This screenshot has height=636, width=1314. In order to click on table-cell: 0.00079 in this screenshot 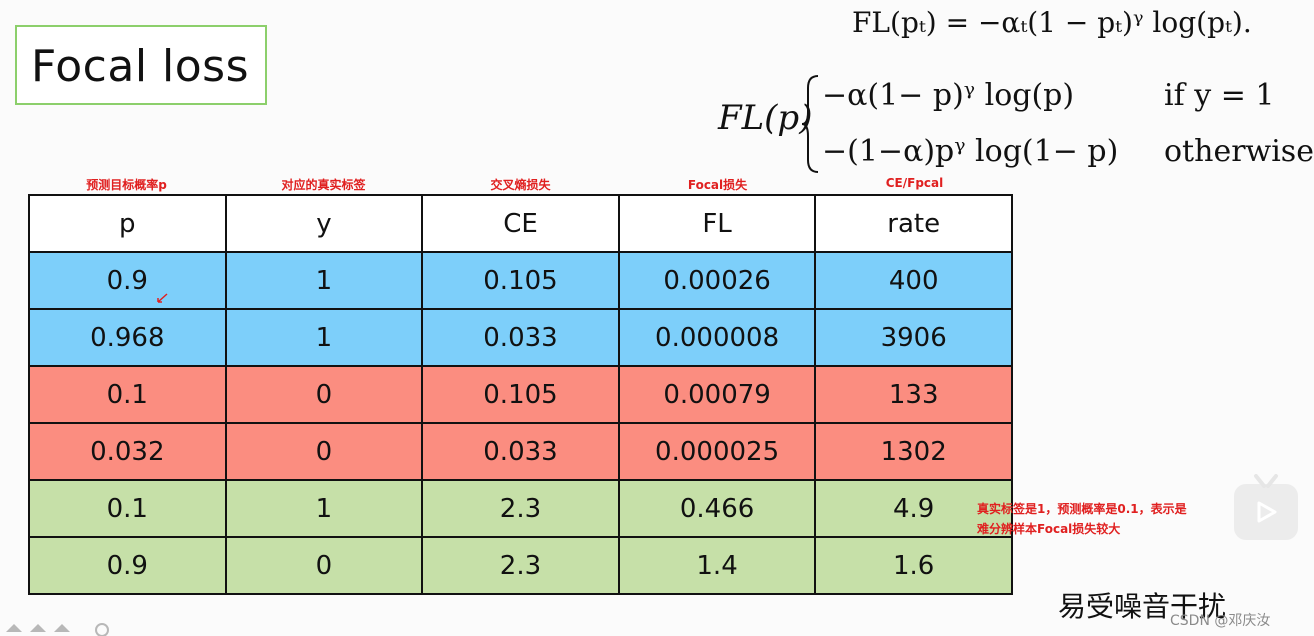, I will do `click(717, 394)`.